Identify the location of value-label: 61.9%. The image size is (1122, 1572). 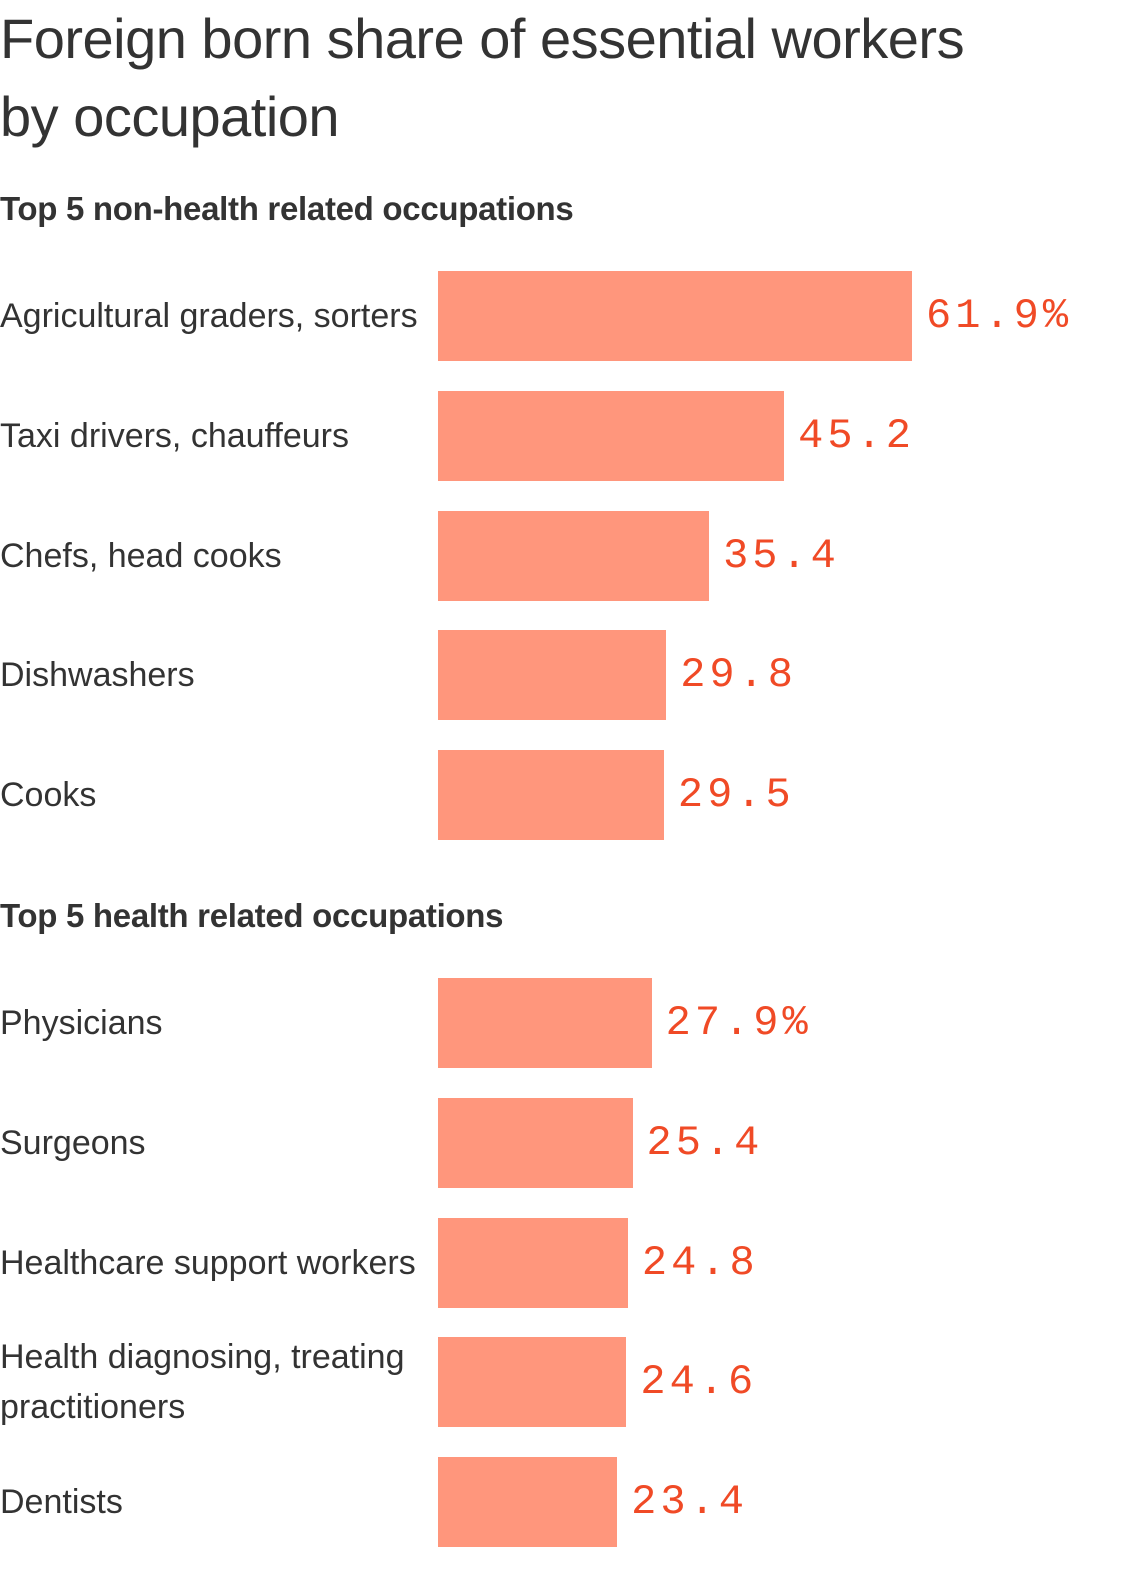
(999, 316).